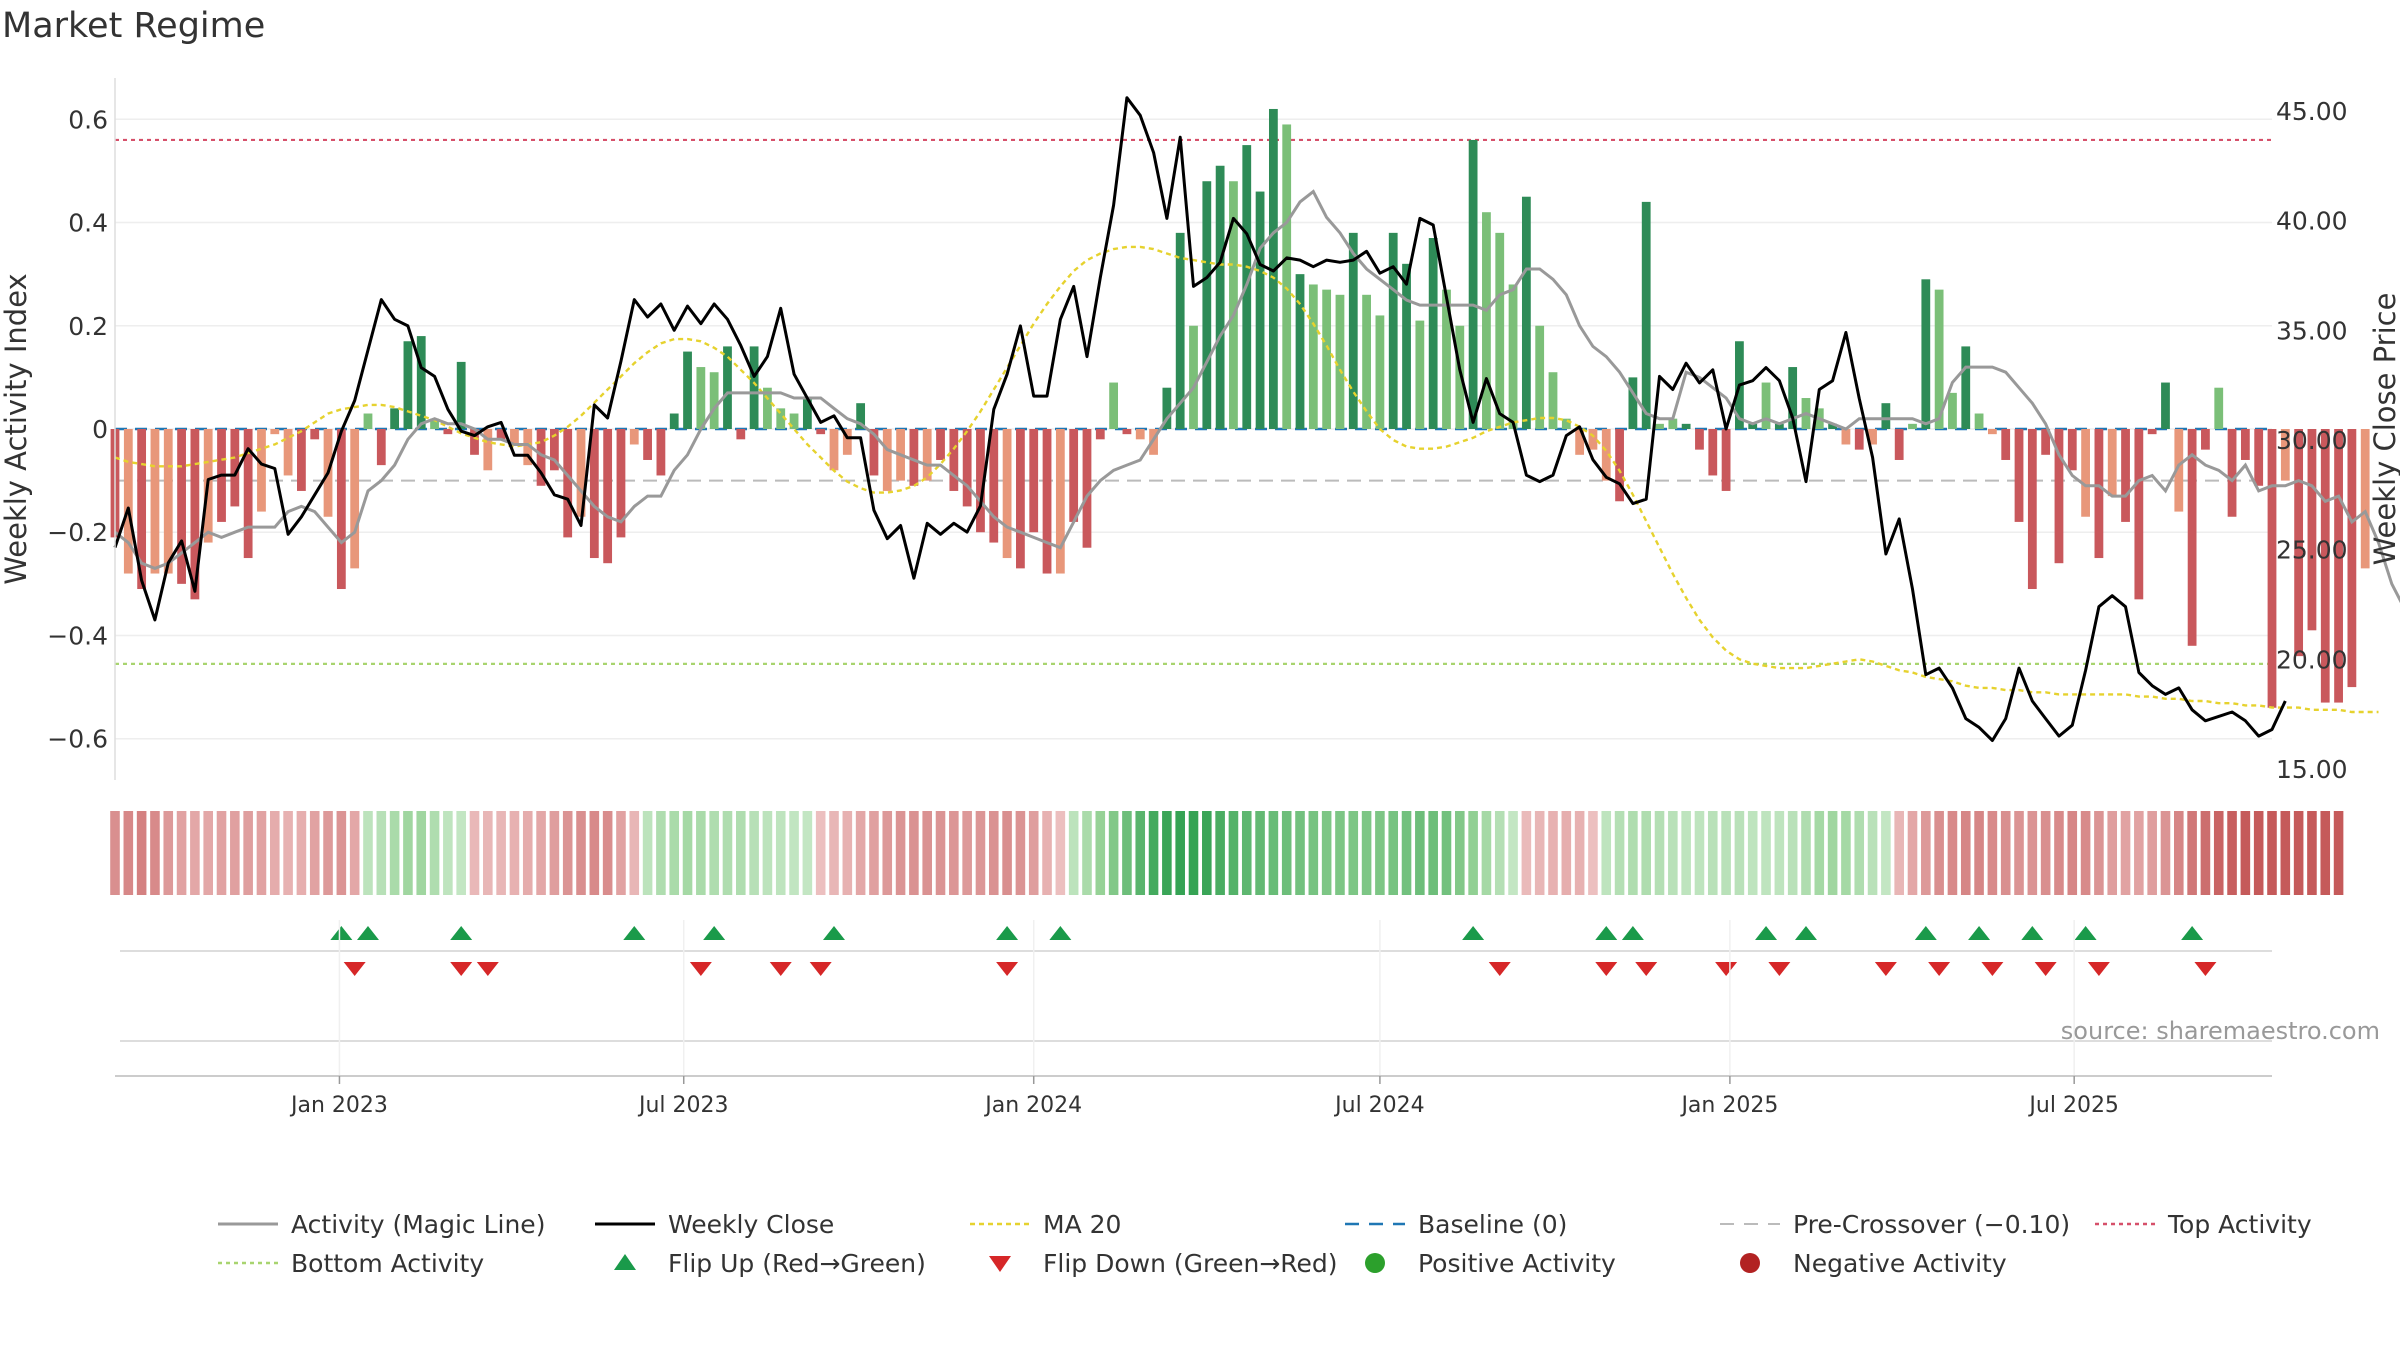 The width and height of the screenshot is (2400, 1350). What do you see at coordinates (77, 739) in the screenshot?
I see `left-tick-label: −0.6` at bounding box center [77, 739].